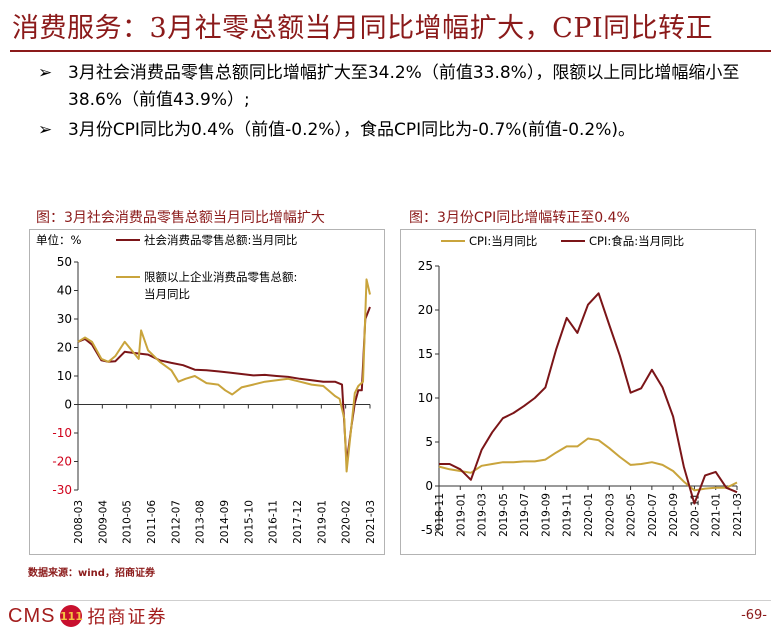  What do you see at coordinates (127, 617) in the screenshot?
I see `logo-text-cn: 招商证券` at bounding box center [127, 617].